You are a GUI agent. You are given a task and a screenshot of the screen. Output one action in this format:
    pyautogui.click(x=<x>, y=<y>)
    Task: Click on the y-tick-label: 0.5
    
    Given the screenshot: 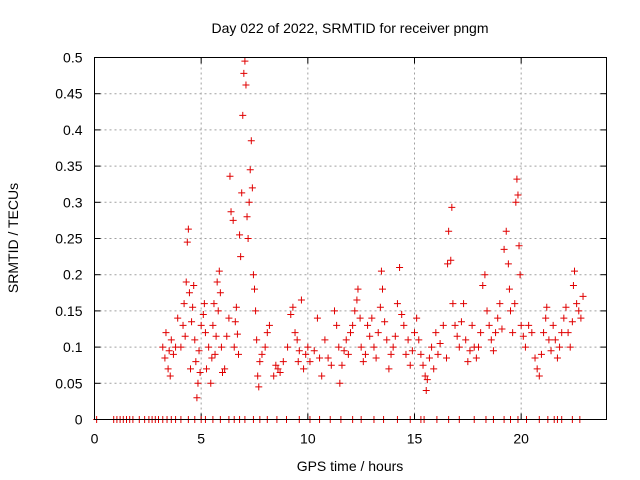 What is the action you would take?
    pyautogui.click(x=73, y=58)
    